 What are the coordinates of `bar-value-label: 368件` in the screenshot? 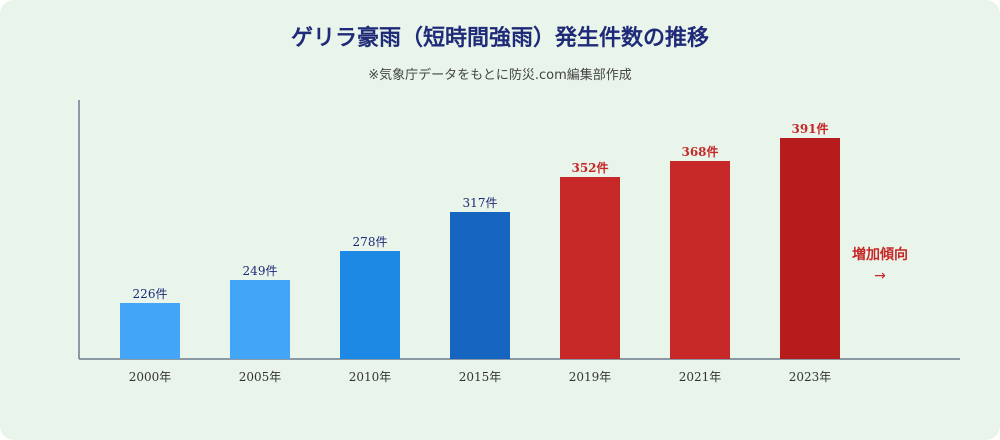 It's located at (699, 151).